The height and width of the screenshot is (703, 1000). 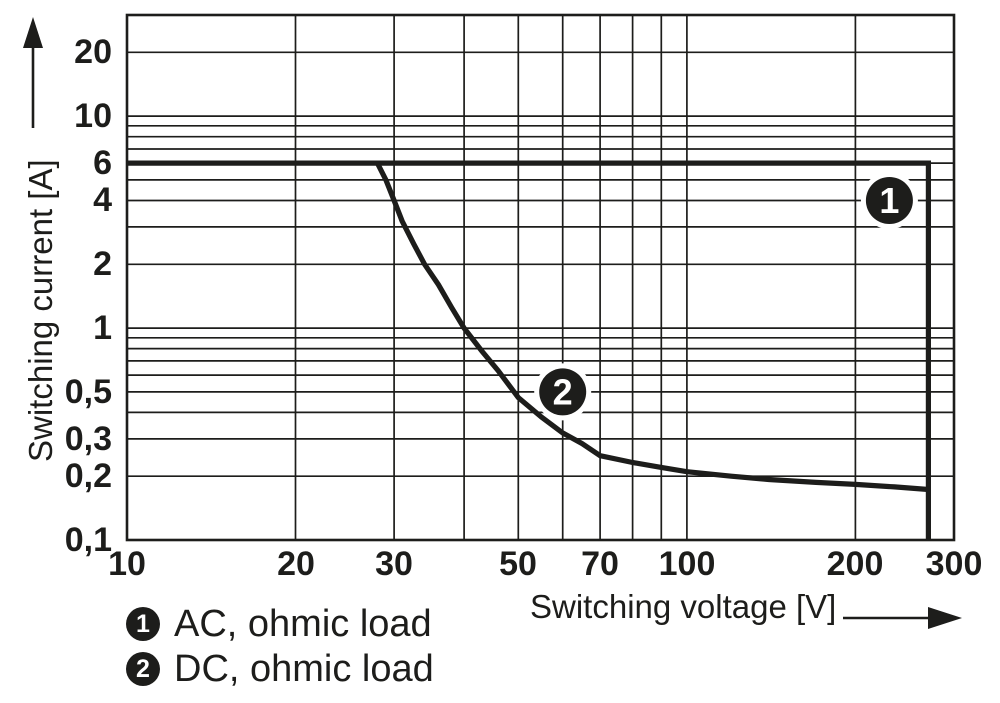 What do you see at coordinates (88, 476) in the screenshot?
I see `y-tick-label: 0,2` at bounding box center [88, 476].